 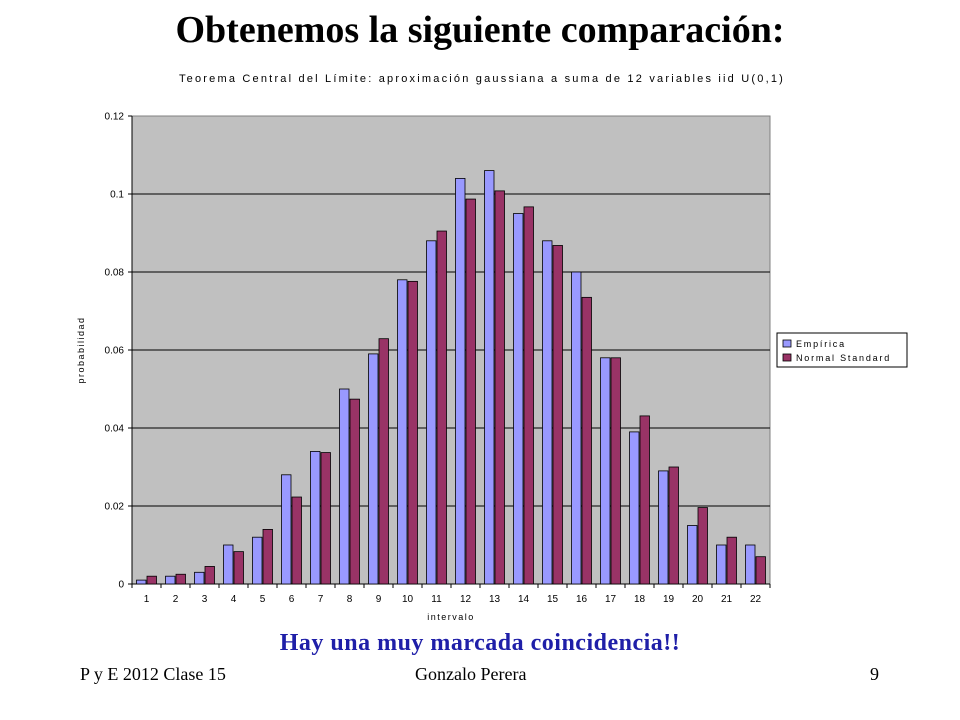 I want to click on y-tick-label: 0.04, so click(x=115, y=429).